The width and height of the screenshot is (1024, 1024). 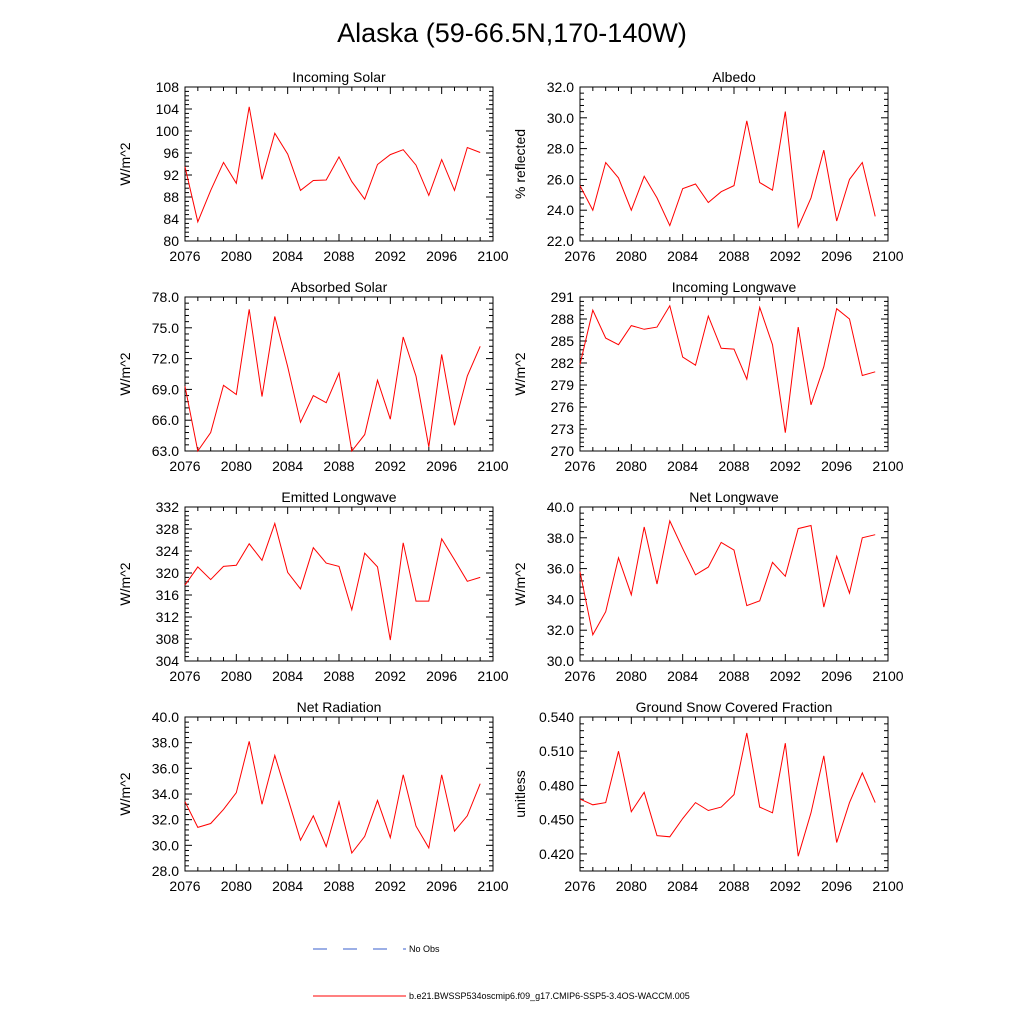 I want to click on y-tick-label: 0.540, so click(x=556, y=717).